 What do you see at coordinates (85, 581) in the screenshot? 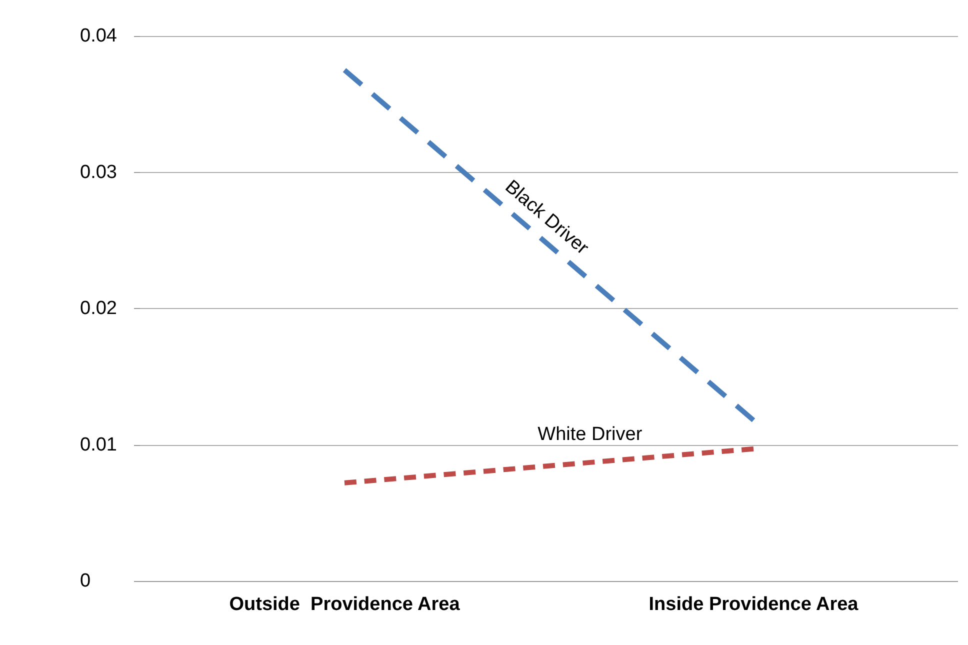
I see `y-tick-label: 0` at bounding box center [85, 581].